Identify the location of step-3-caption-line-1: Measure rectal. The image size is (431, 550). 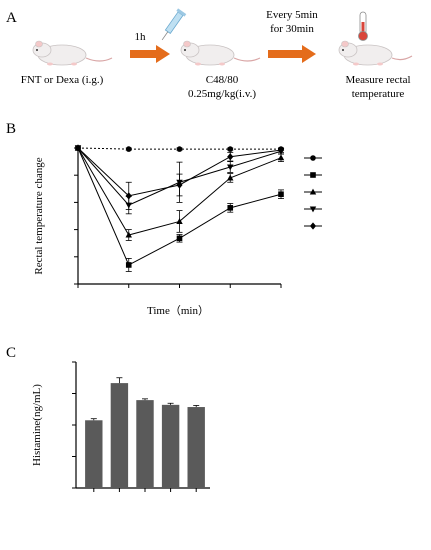
(377, 80).